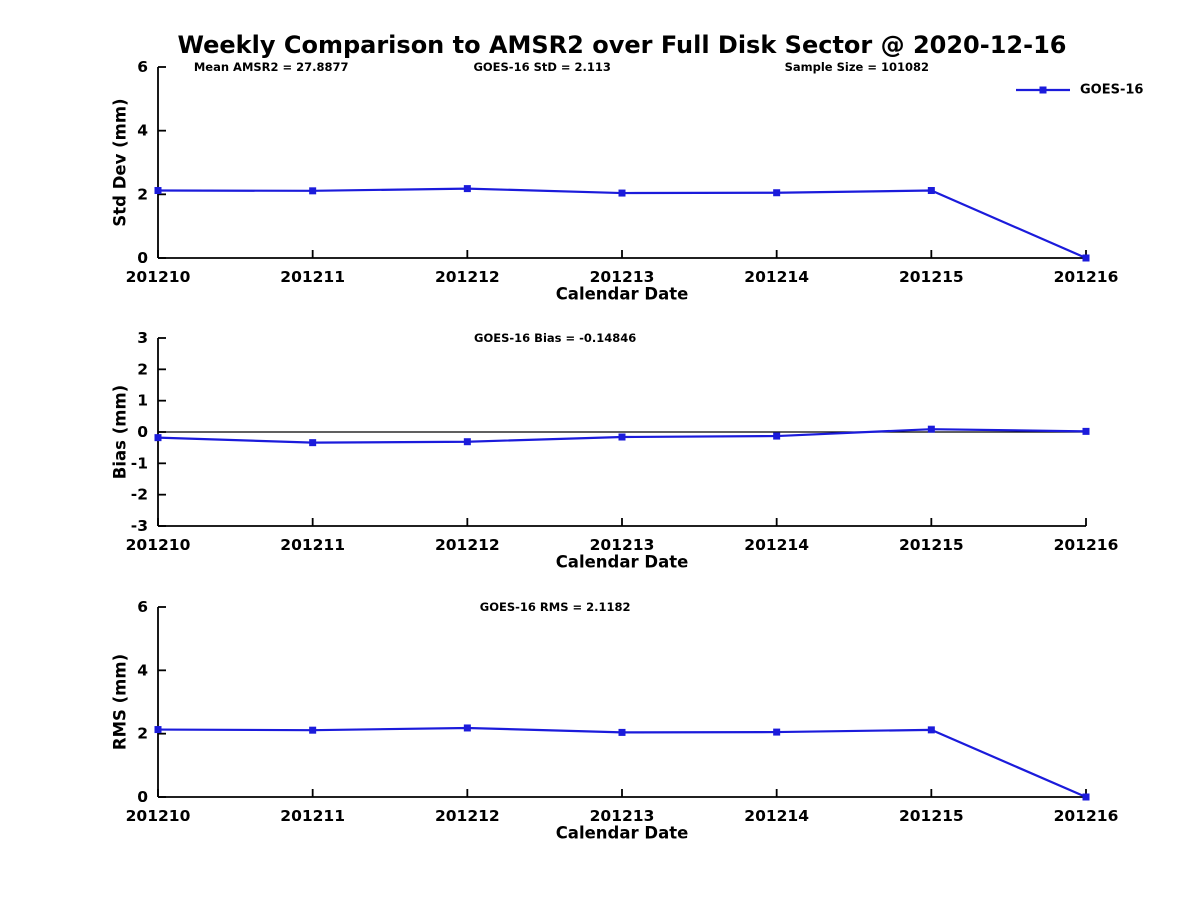  Describe the element at coordinates (857, 67) in the screenshot. I see `annotation: Sample Size = 101082` at that location.